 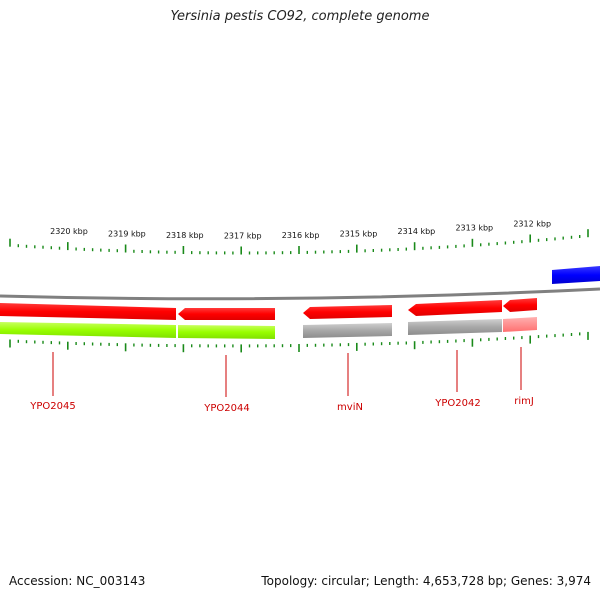 I want to click on gene-label: mviN, so click(x=350, y=407).